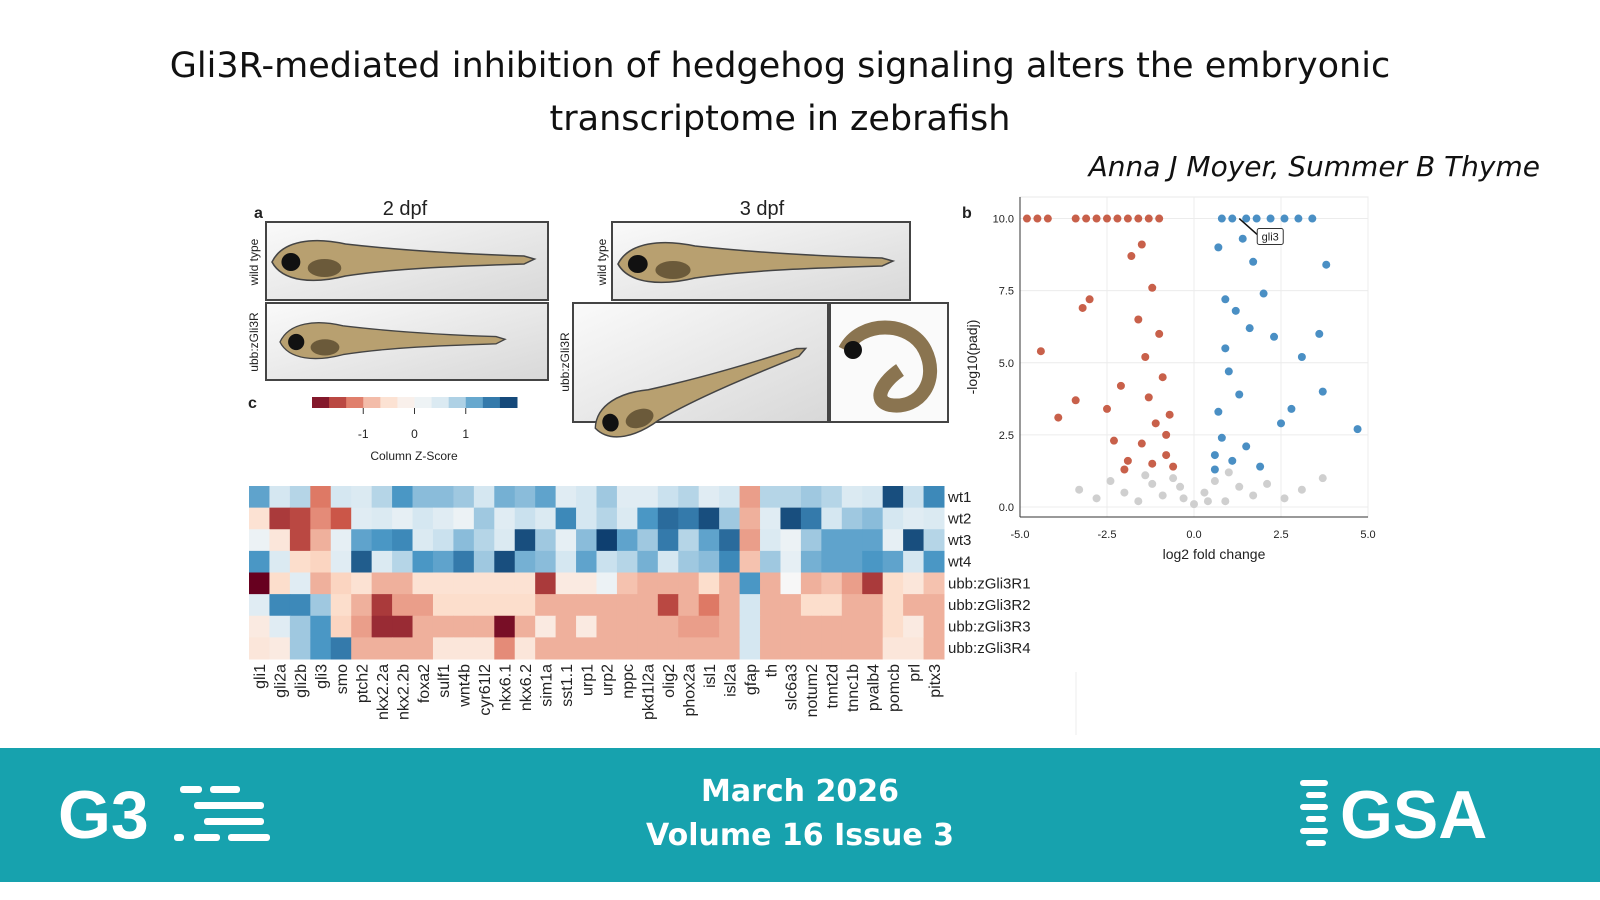  What do you see at coordinates (403, 692) in the screenshot?
I see `column-label: nkx2.2b` at bounding box center [403, 692].